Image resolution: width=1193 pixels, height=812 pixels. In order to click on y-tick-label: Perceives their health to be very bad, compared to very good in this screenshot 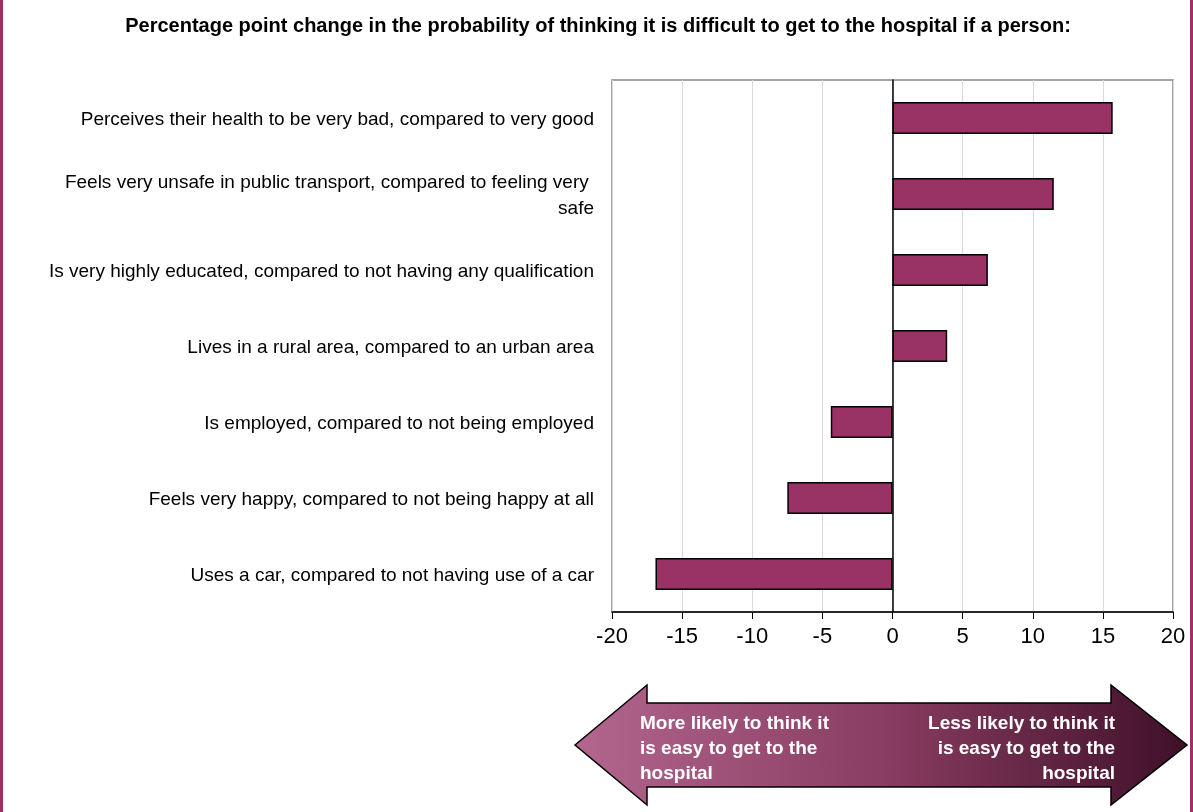, I will do `click(337, 118)`.